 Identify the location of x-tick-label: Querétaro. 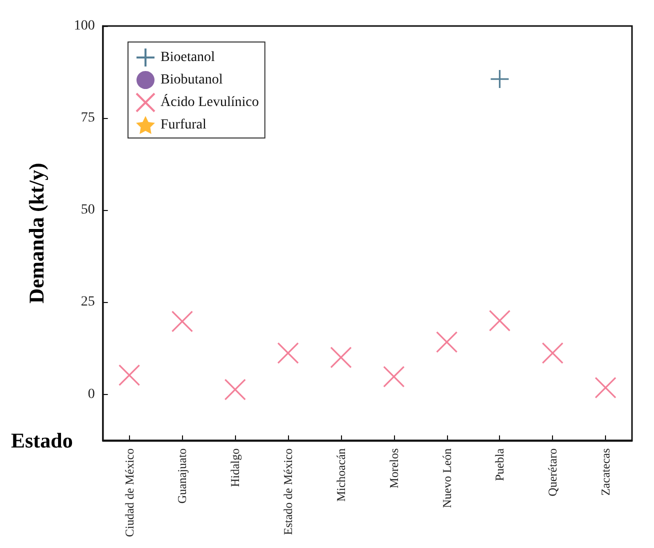
(553, 472).